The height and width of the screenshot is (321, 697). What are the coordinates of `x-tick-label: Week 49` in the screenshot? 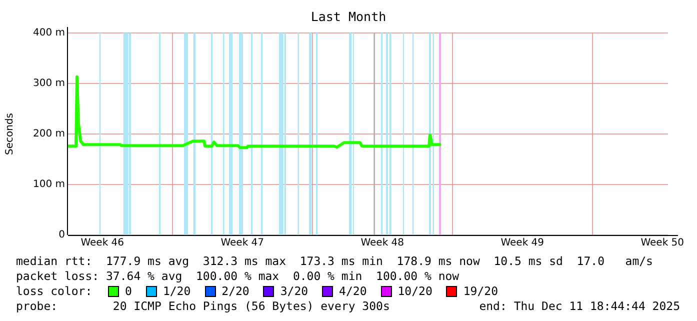 It's located at (522, 243).